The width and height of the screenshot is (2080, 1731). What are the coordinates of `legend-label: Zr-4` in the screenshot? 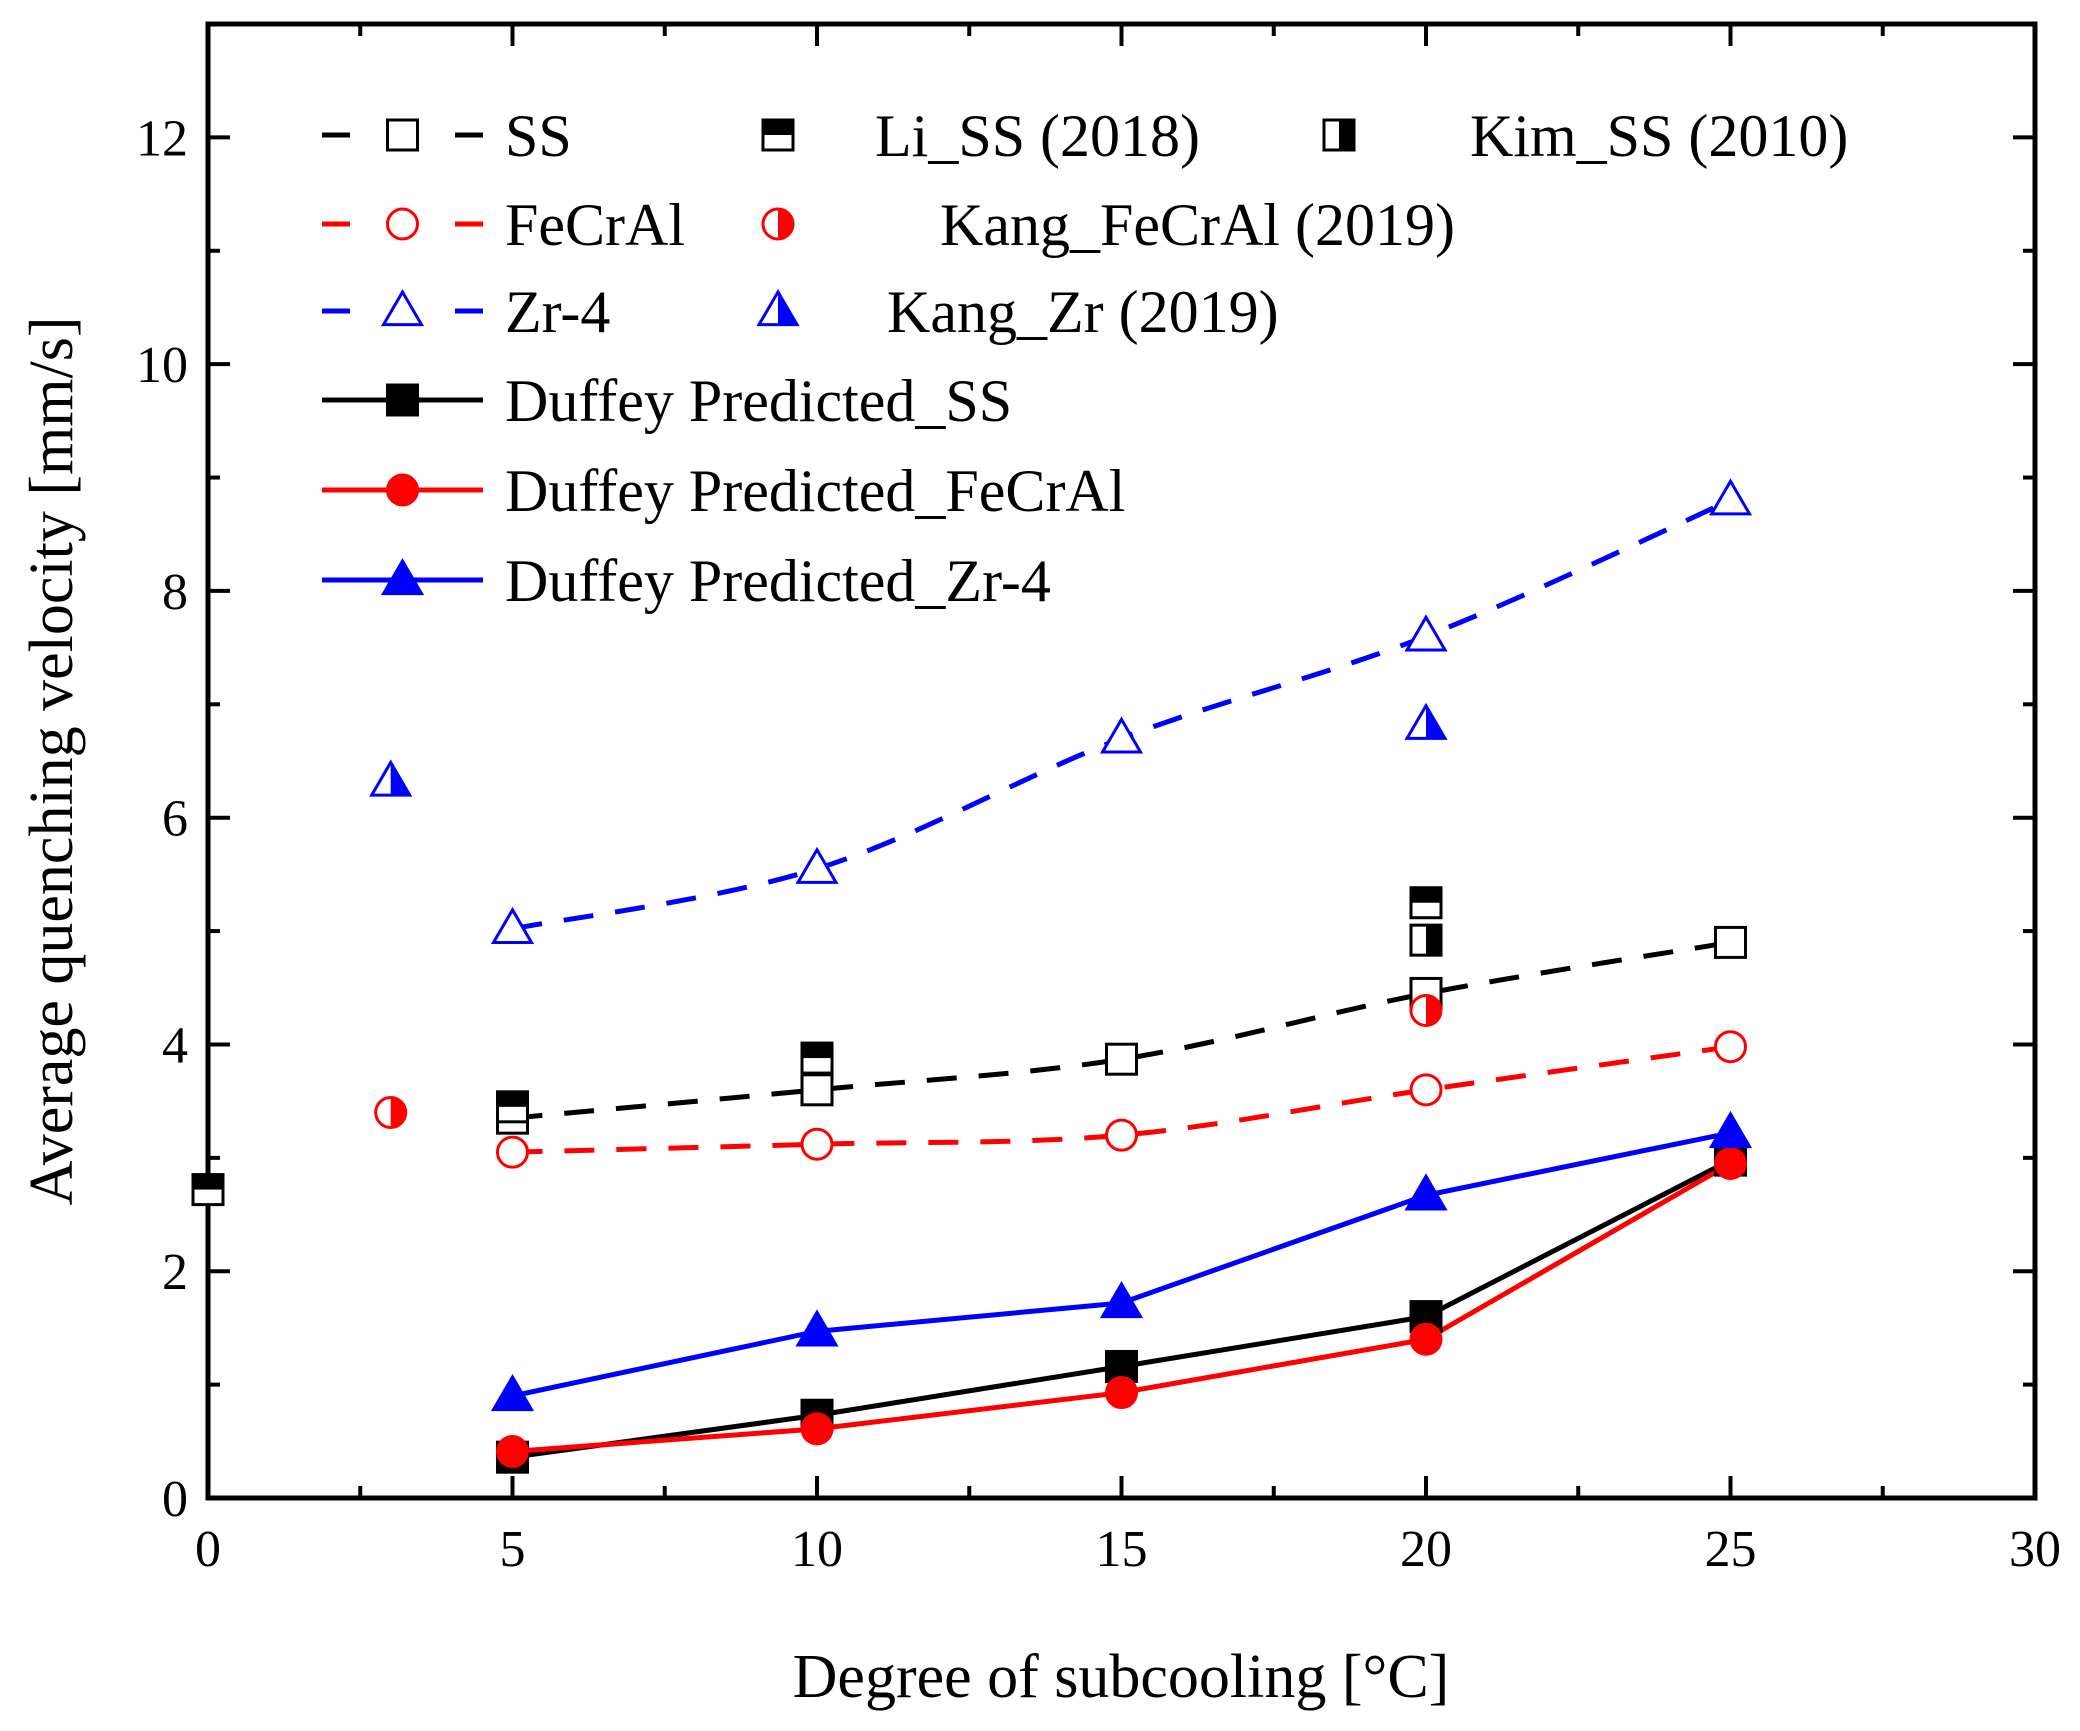 It's located at (557, 312).